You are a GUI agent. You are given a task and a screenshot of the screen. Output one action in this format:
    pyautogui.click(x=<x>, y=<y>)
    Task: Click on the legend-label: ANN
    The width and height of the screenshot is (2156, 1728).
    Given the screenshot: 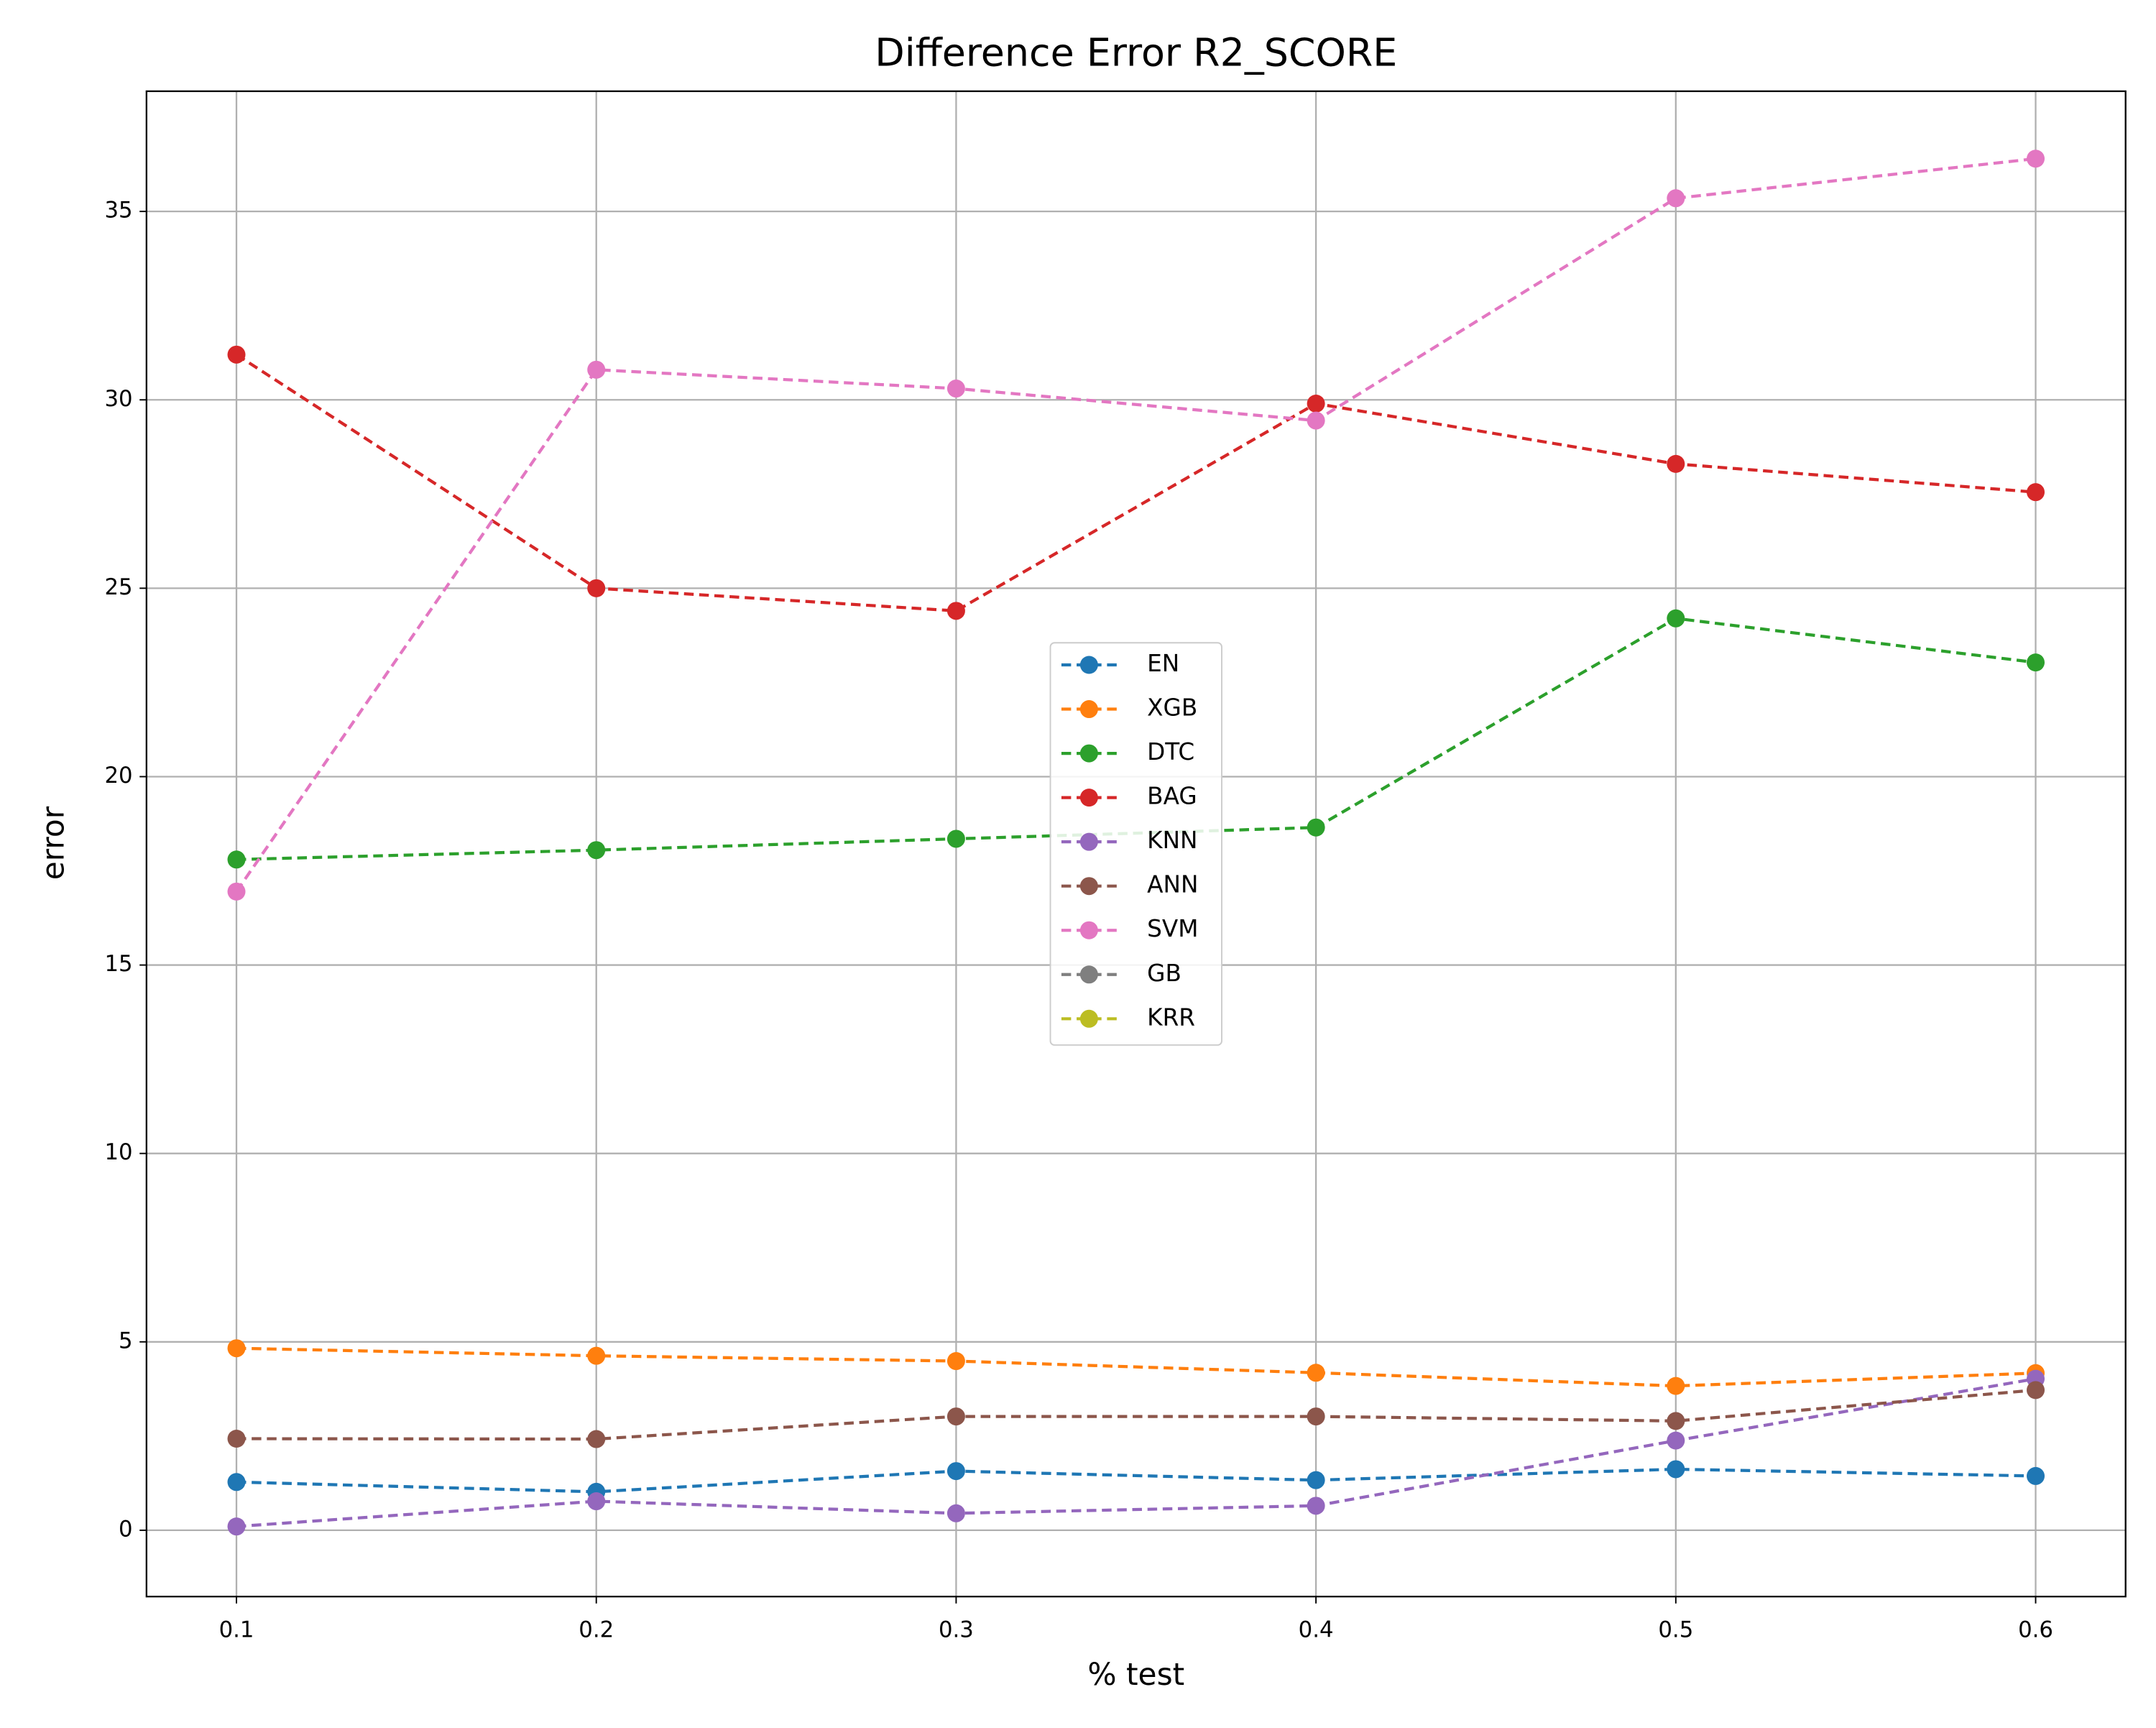 What is the action you would take?
    pyautogui.click(x=1172, y=885)
    